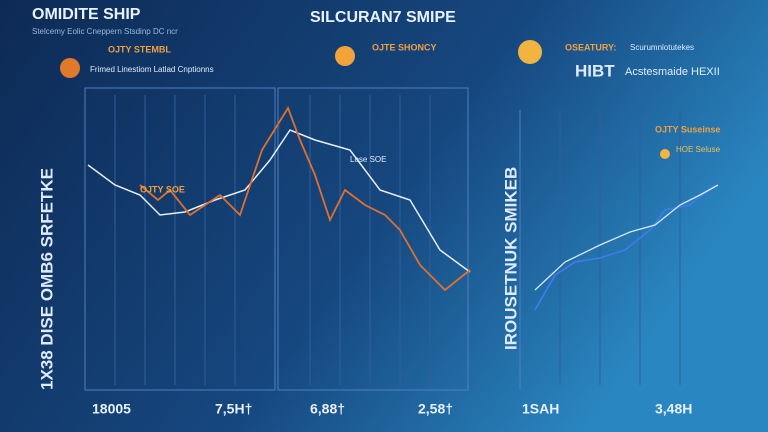 The height and width of the screenshot is (432, 768). What do you see at coordinates (540, 409) in the screenshot?
I see `footer-value: 1SAH` at bounding box center [540, 409].